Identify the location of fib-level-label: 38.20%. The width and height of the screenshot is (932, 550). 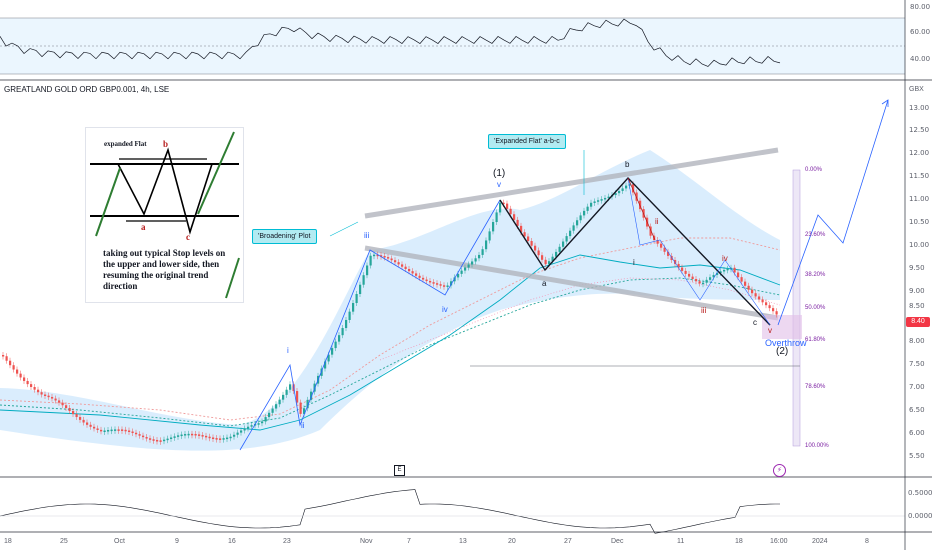
(815, 275).